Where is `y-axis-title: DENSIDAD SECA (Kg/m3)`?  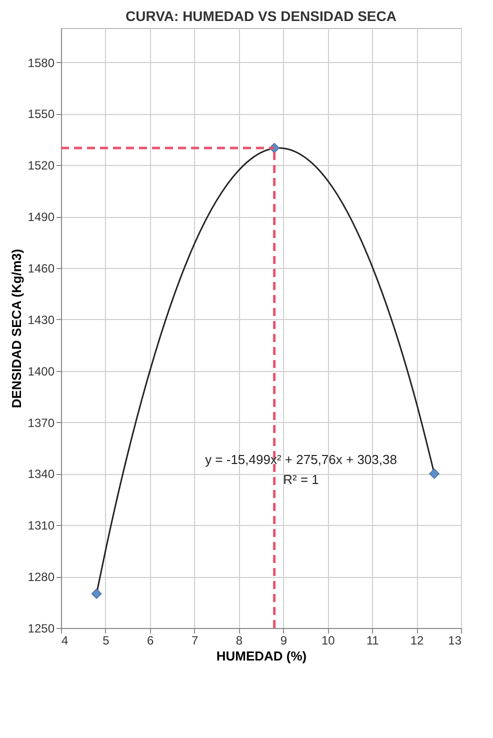
y-axis-title: DENSIDAD SECA (Kg/m3) is located at coordinates (16, 328).